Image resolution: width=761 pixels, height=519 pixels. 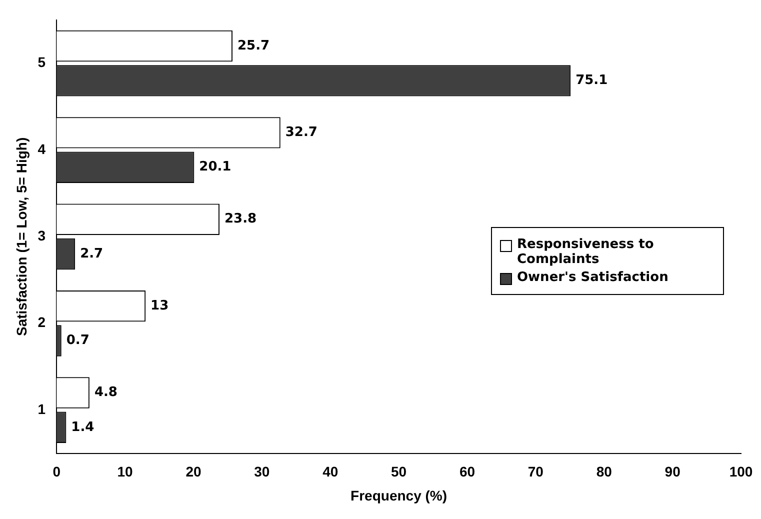 What do you see at coordinates (607, 260) in the screenshot?
I see `legend: Responsiveness to Complaints Owner's Satisfaction` at bounding box center [607, 260].